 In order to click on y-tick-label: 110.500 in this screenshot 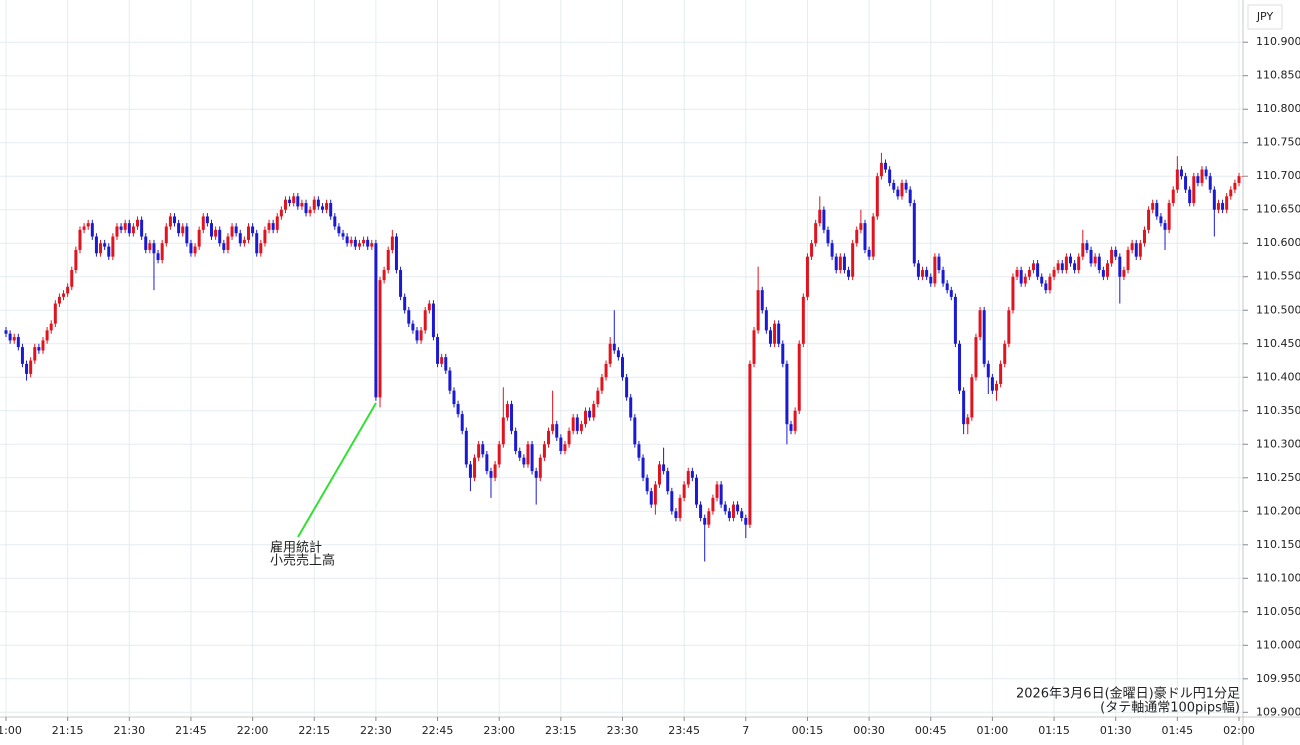, I will do `click(1278, 309)`.